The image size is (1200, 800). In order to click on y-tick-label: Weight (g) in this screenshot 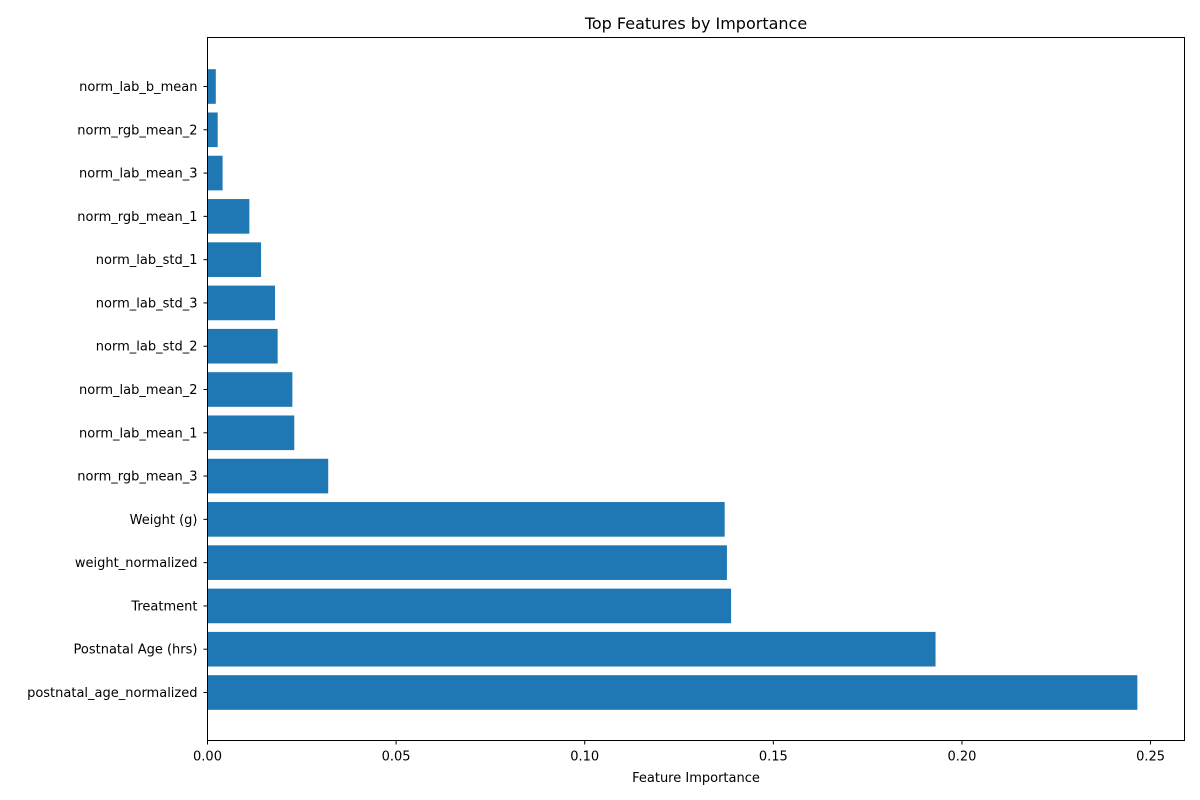, I will do `click(164, 520)`.